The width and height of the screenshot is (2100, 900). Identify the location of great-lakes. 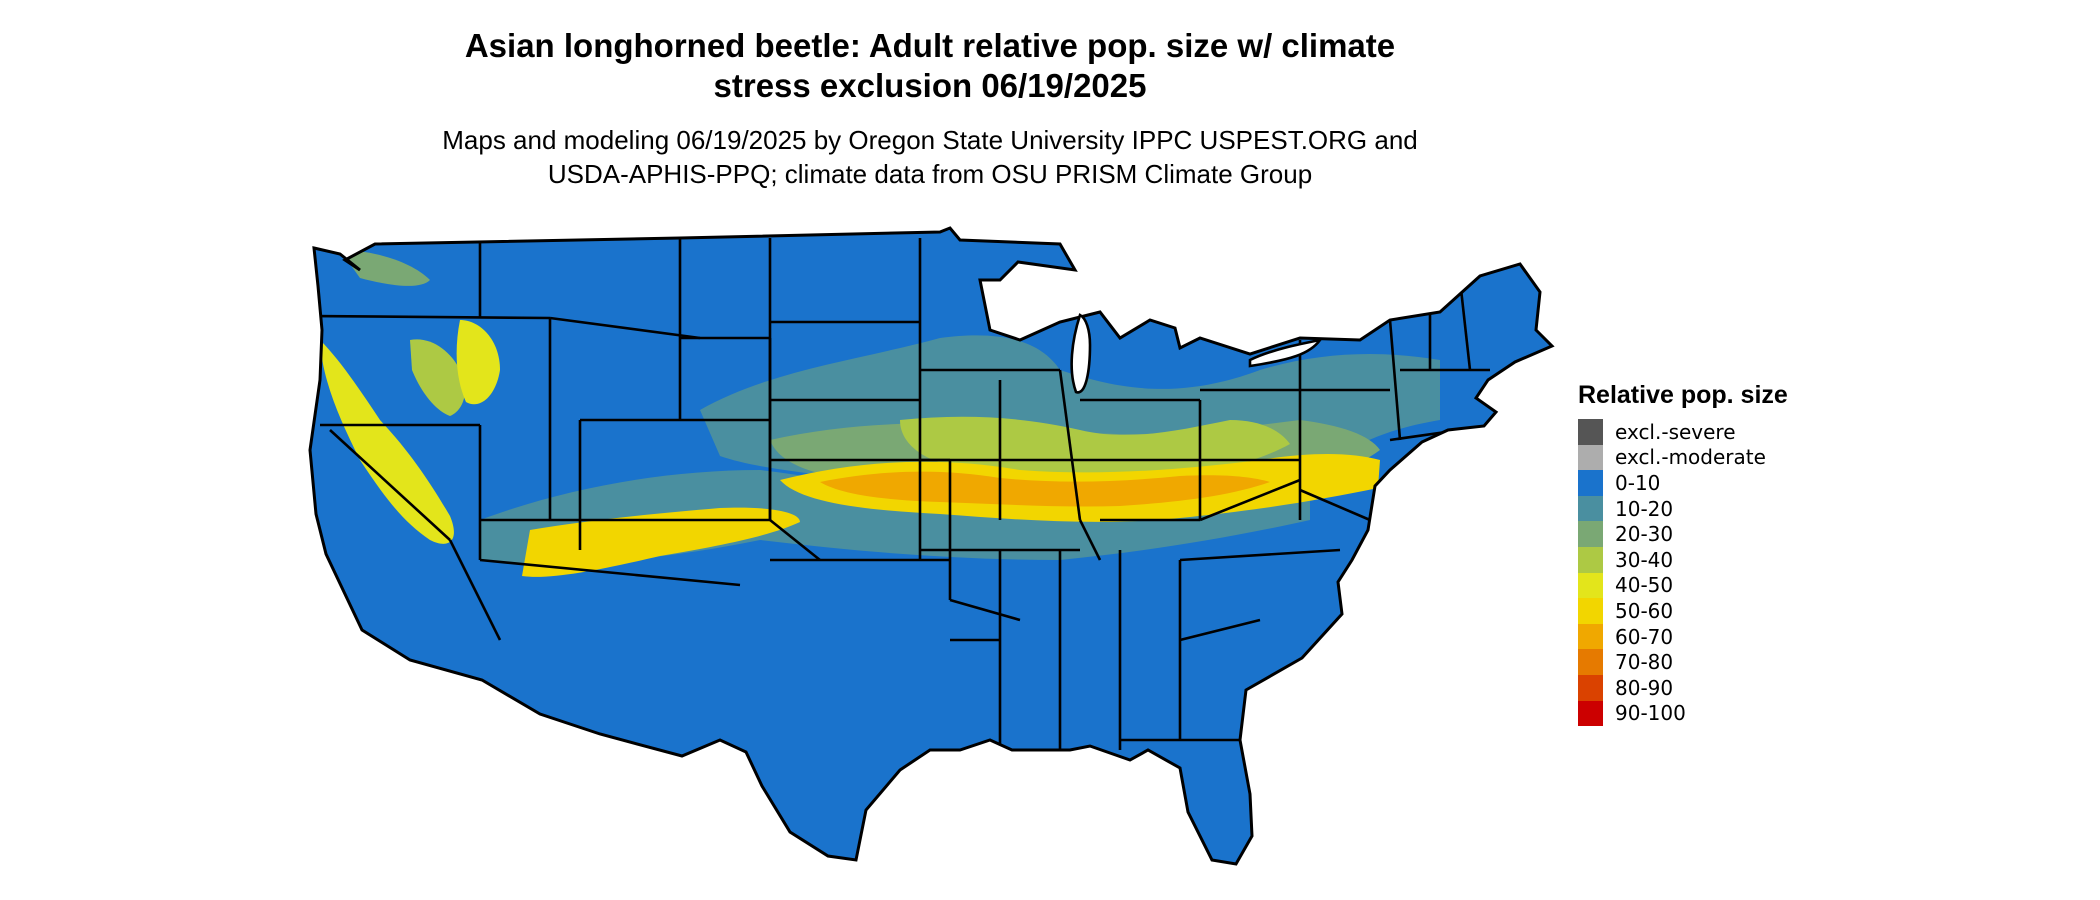
(1196, 353).